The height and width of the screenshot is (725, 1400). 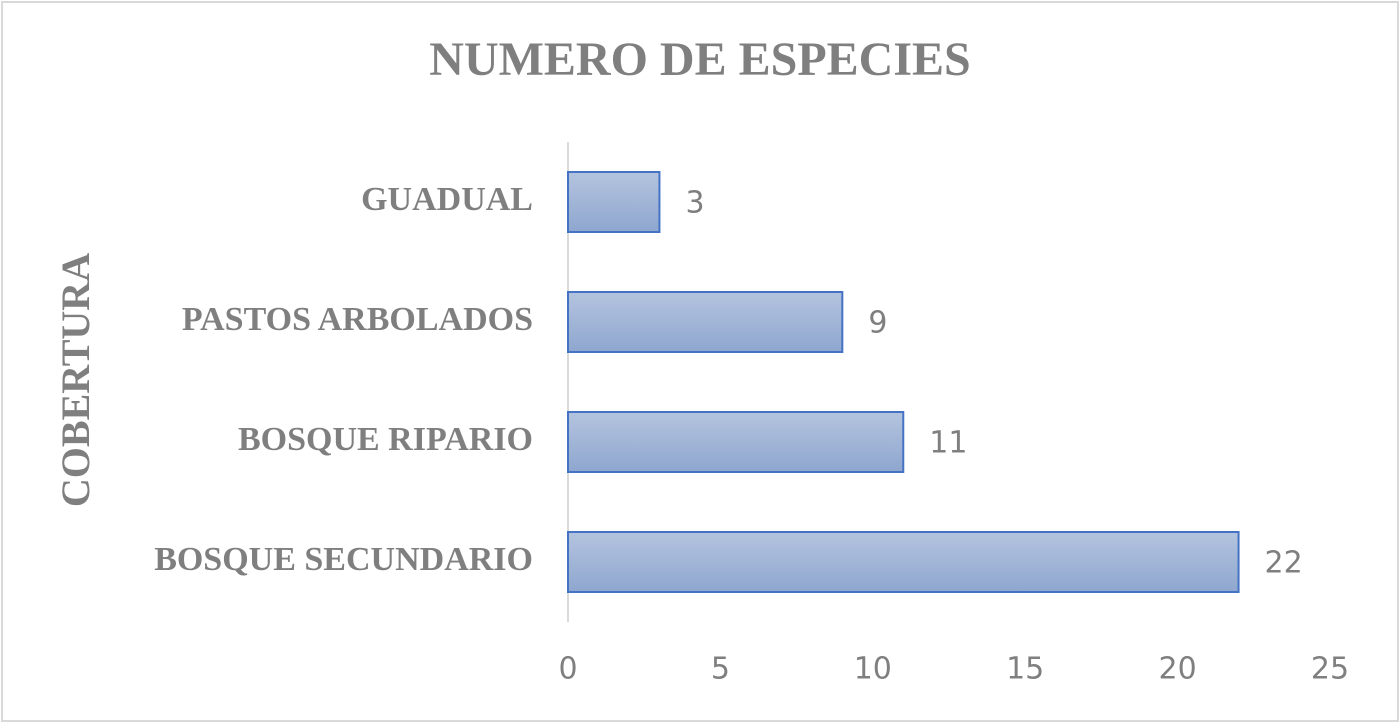 What do you see at coordinates (447, 199) in the screenshot?
I see `y-tick-label: GUADUAL` at bounding box center [447, 199].